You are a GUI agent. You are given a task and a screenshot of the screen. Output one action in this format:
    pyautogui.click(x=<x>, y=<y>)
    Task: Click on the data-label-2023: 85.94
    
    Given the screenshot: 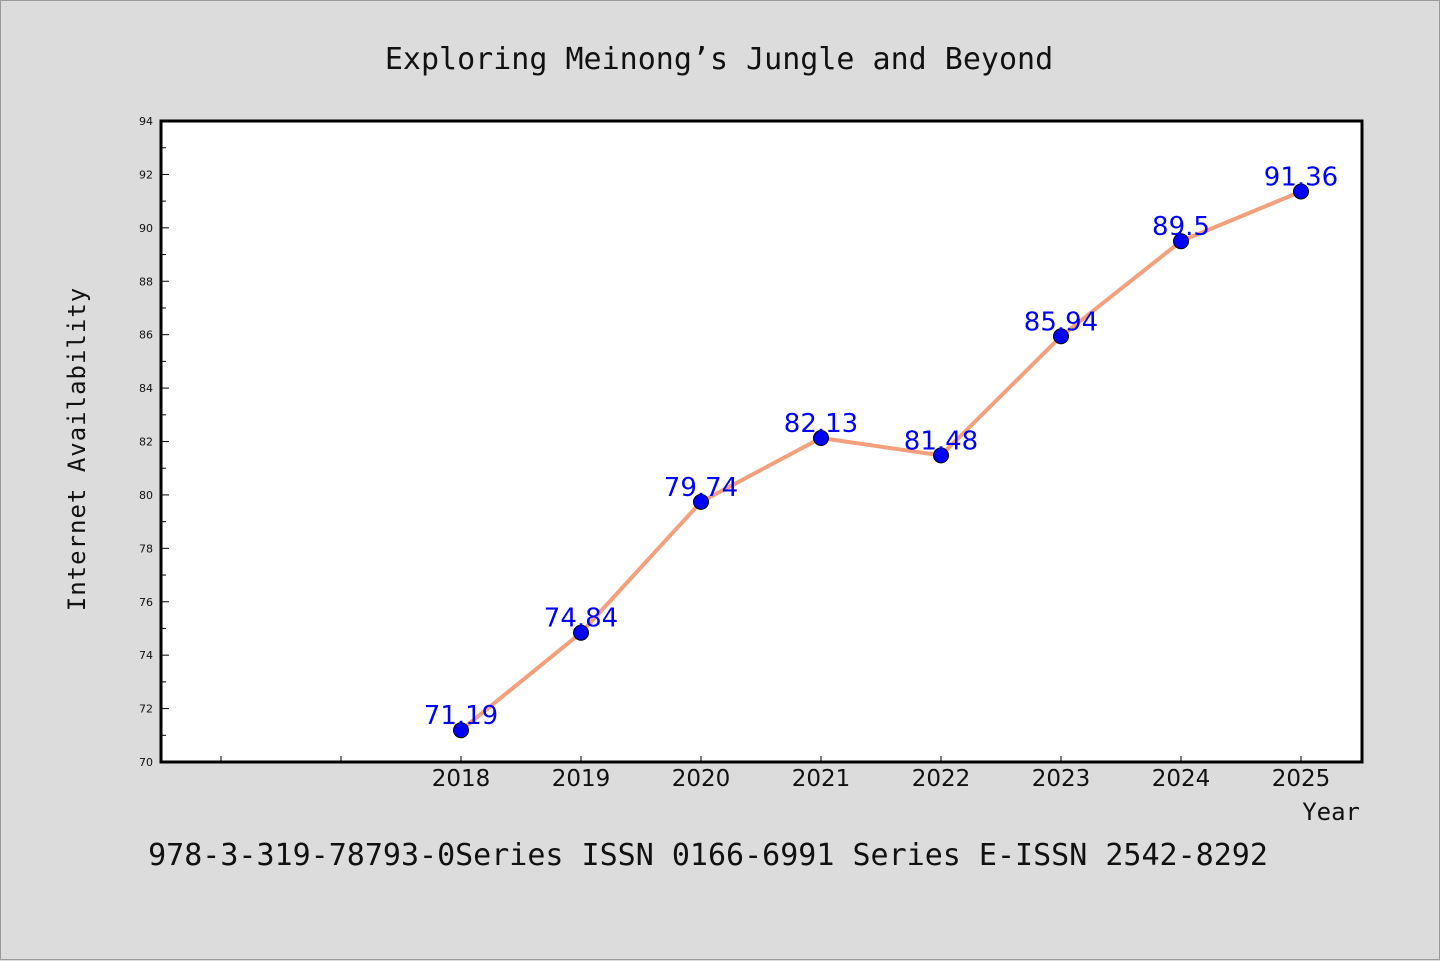 What is the action you would take?
    pyautogui.click(x=1061, y=322)
    